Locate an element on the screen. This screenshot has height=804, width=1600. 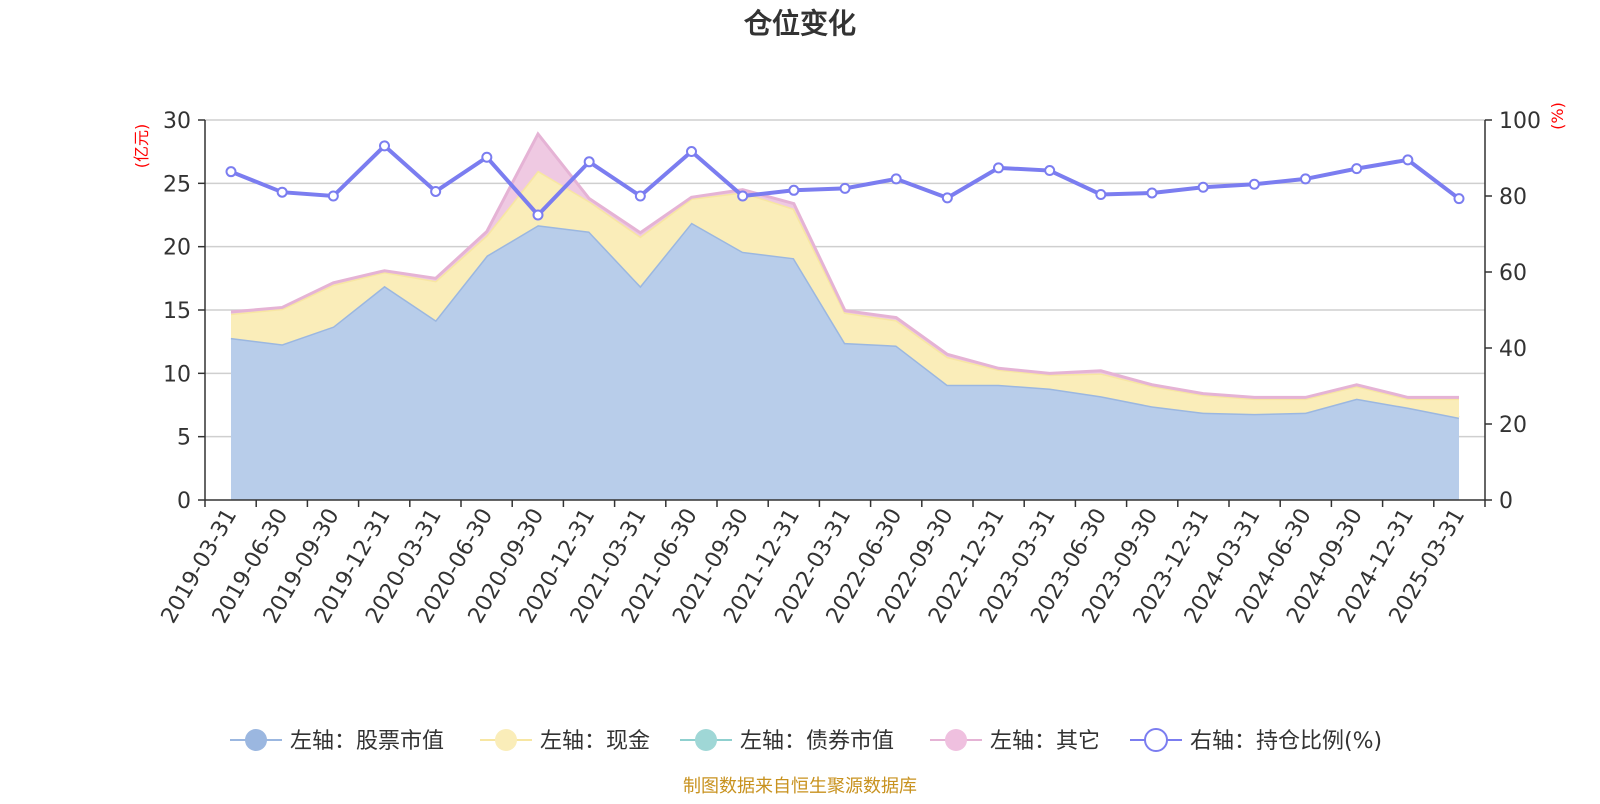
legend-label: 右轴：持仓比例(%) is located at coordinates (1286, 741).